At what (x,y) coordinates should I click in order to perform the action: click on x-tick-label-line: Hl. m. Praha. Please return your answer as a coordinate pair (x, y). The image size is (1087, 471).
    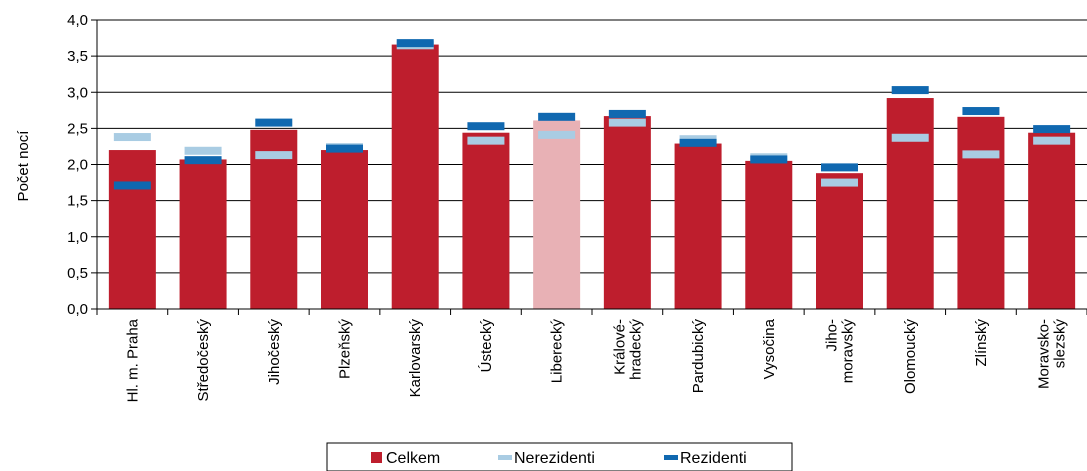
    Looking at the image, I should click on (132, 360).